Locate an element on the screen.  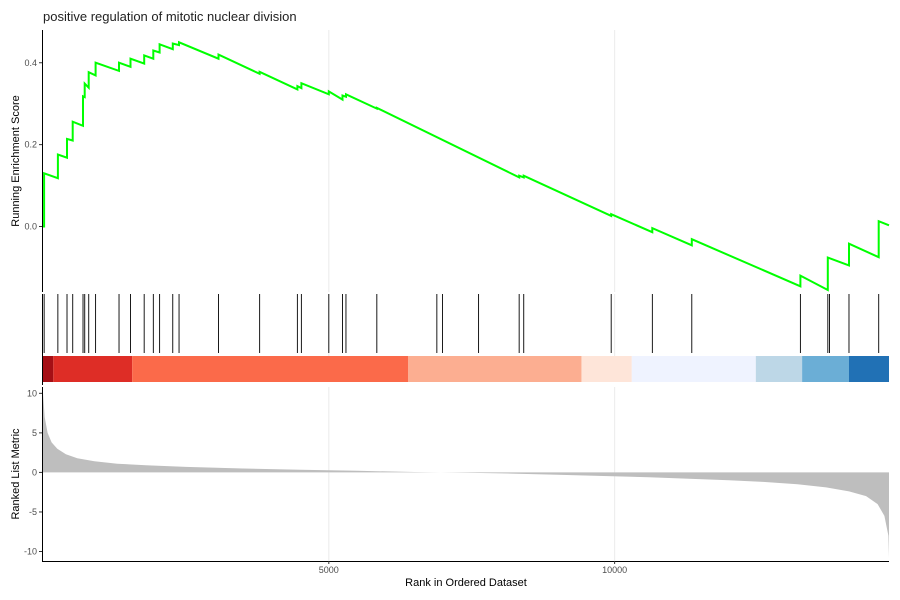
metric-y-ticks: 10 5 0 -5 -10 is located at coordinates (33, 472).